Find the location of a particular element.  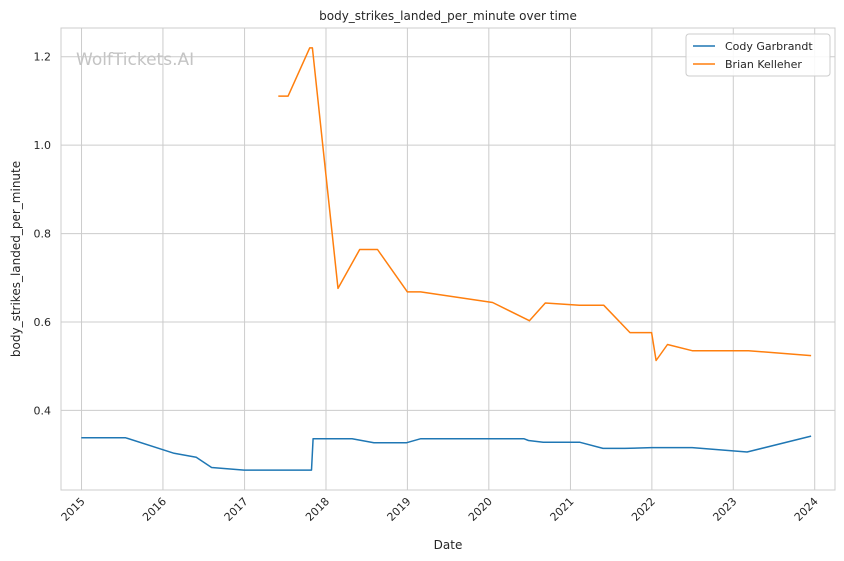

x-axis-label: Date is located at coordinates (448, 545).